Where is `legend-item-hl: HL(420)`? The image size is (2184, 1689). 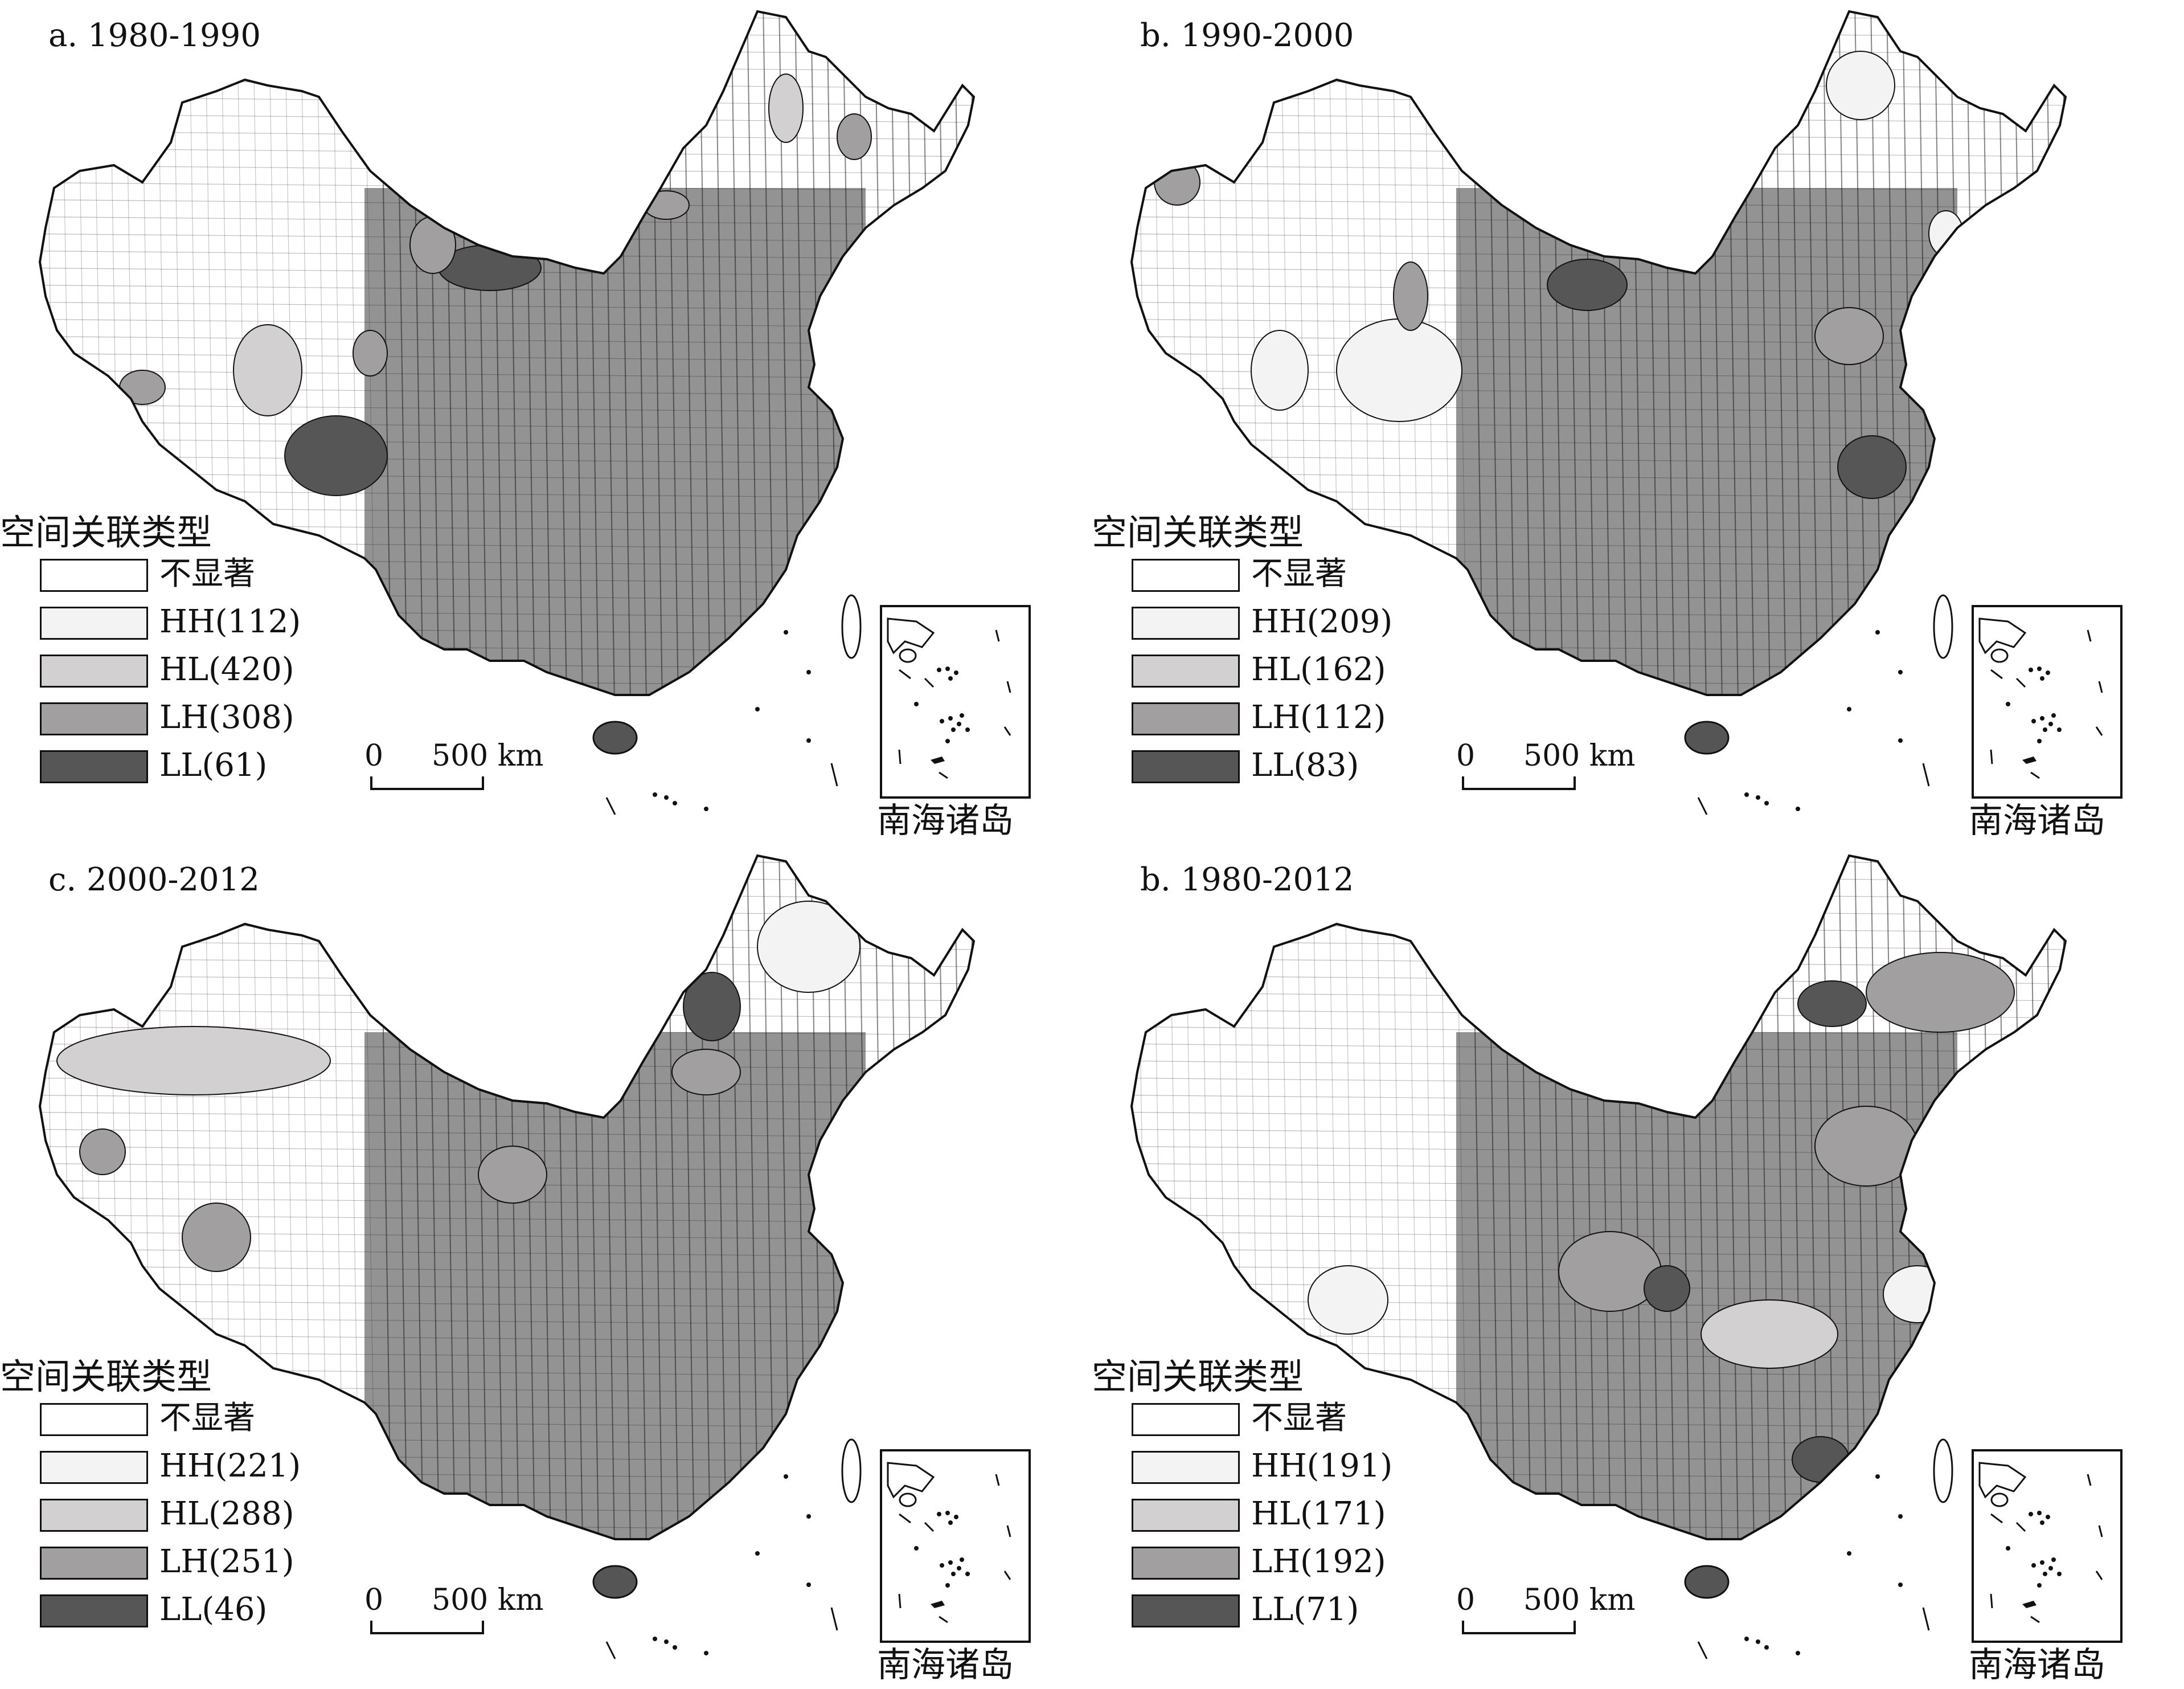
legend-item-hl: HL(420) is located at coordinates (171, 669).